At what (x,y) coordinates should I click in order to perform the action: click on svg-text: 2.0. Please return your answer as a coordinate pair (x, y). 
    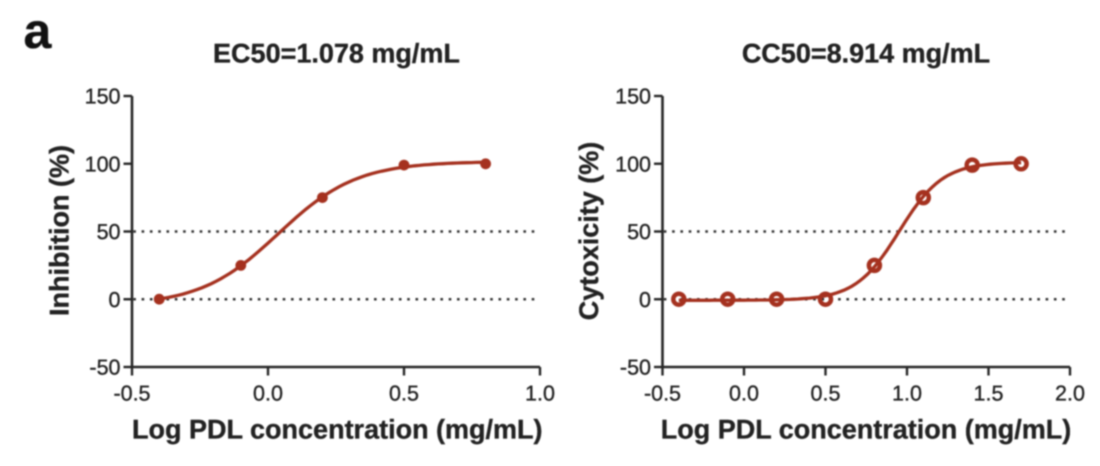
    Looking at the image, I should click on (1070, 394).